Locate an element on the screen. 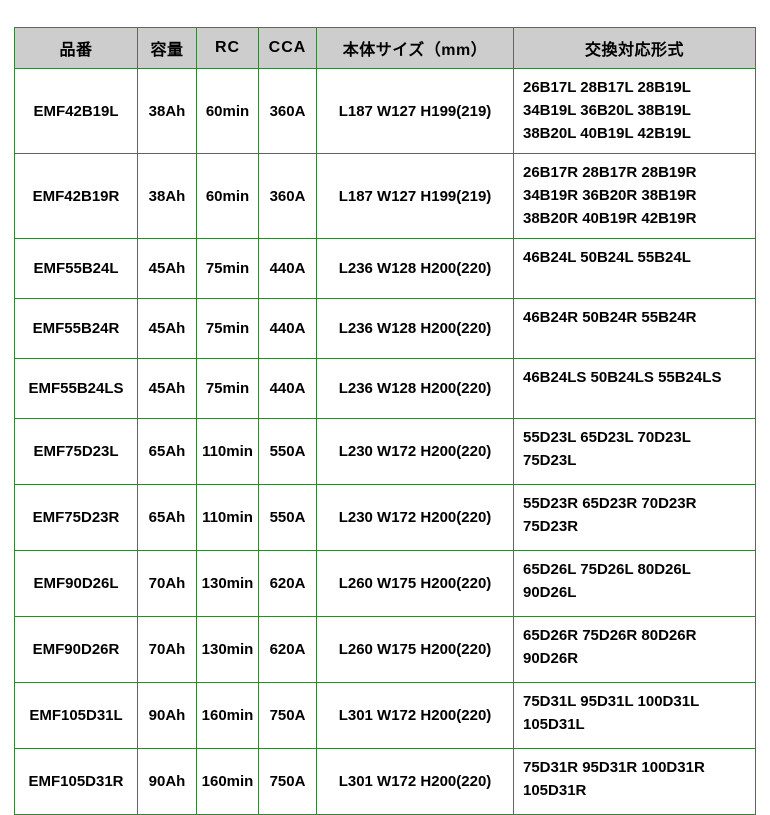 This screenshot has height=815, width=770. compatible-type-line: 34B19R 36B20R 38B19R is located at coordinates (610, 195).